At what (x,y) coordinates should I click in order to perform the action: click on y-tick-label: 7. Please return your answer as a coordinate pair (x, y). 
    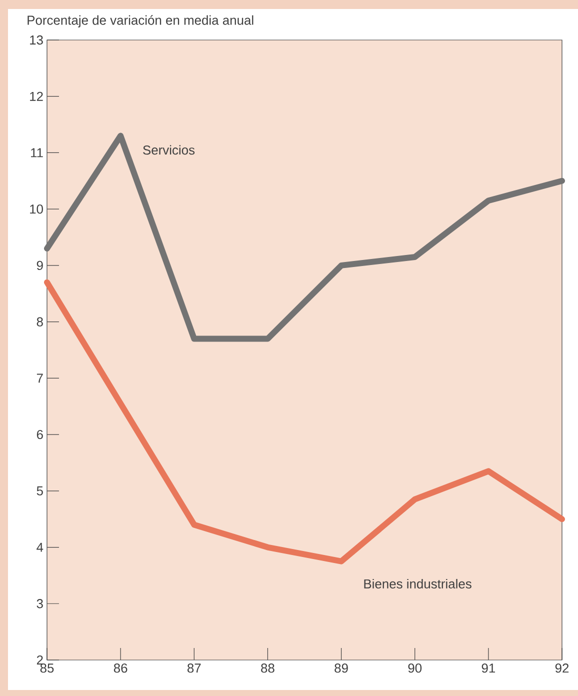
    Looking at the image, I should click on (39, 378).